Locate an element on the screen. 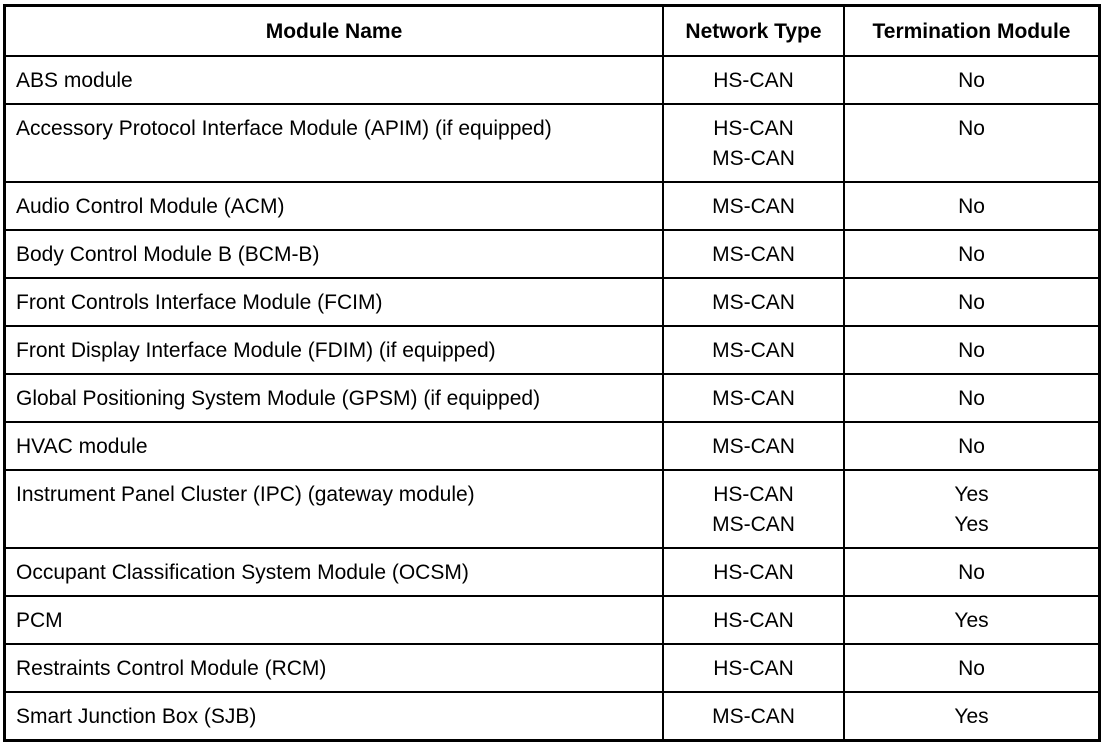 Image resolution: width=1120 pixels, height=744 pixels. module-name-cell: Body Control Module B (BCM-B) is located at coordinates (333, 254).